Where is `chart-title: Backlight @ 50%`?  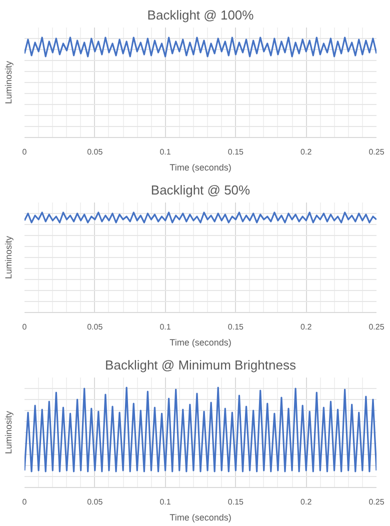
chart-title: Backlight @ 50% is located at coordinates (200, 190).